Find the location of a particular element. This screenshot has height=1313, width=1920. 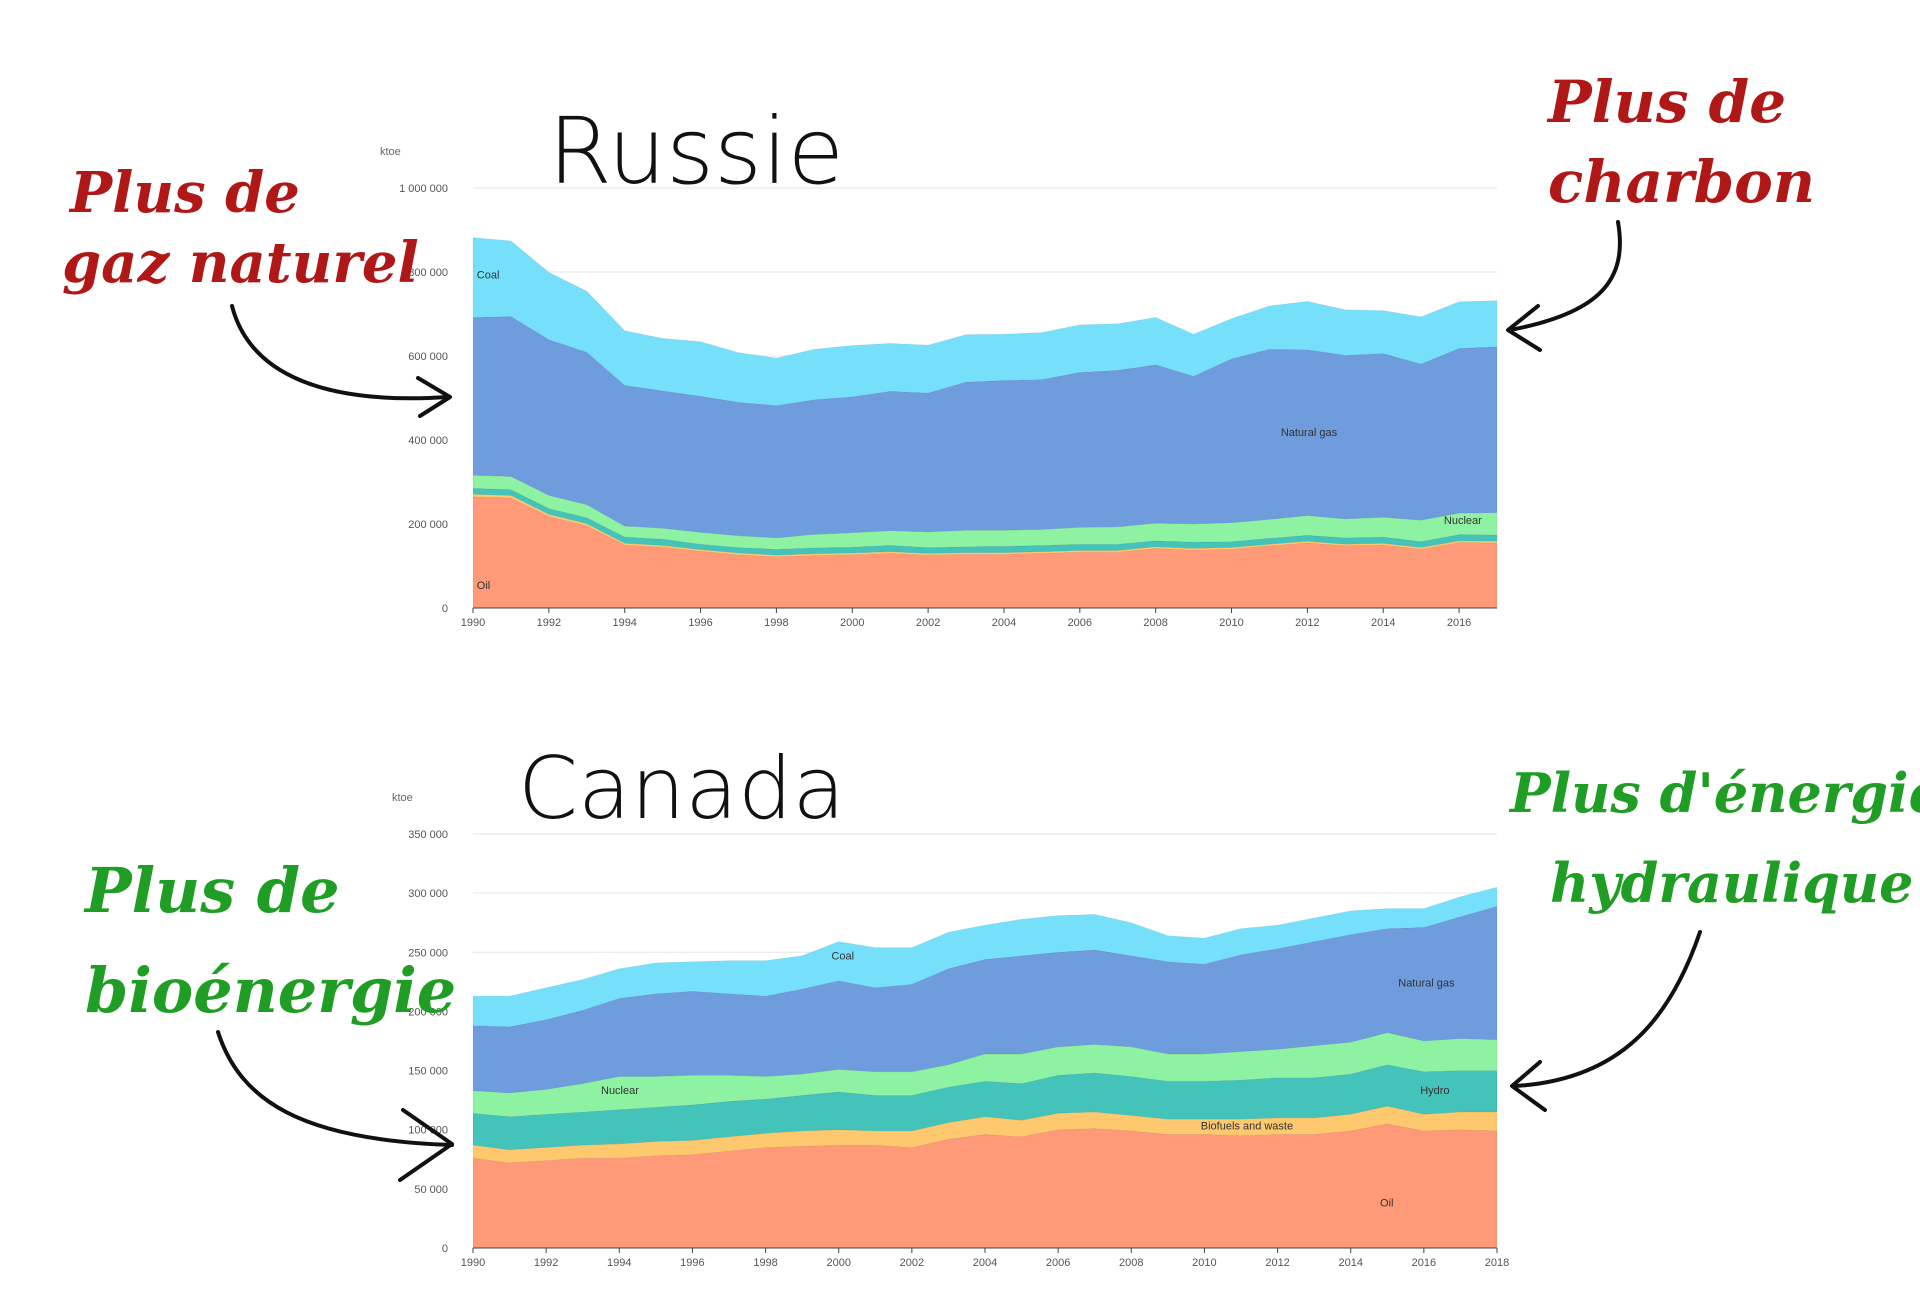

note-russia-left-line1: Plus de is located at coordinates (184, 193).